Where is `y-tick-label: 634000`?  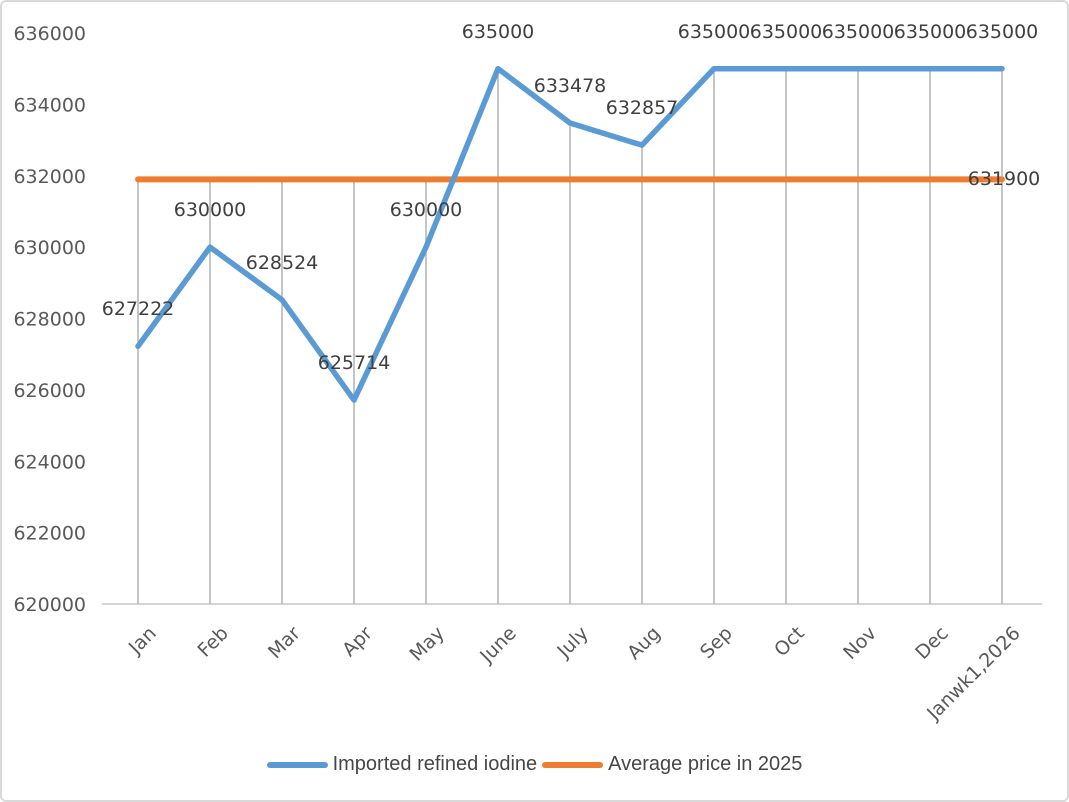 y-tick-label: 634000 is located at coordinates (49, 105).